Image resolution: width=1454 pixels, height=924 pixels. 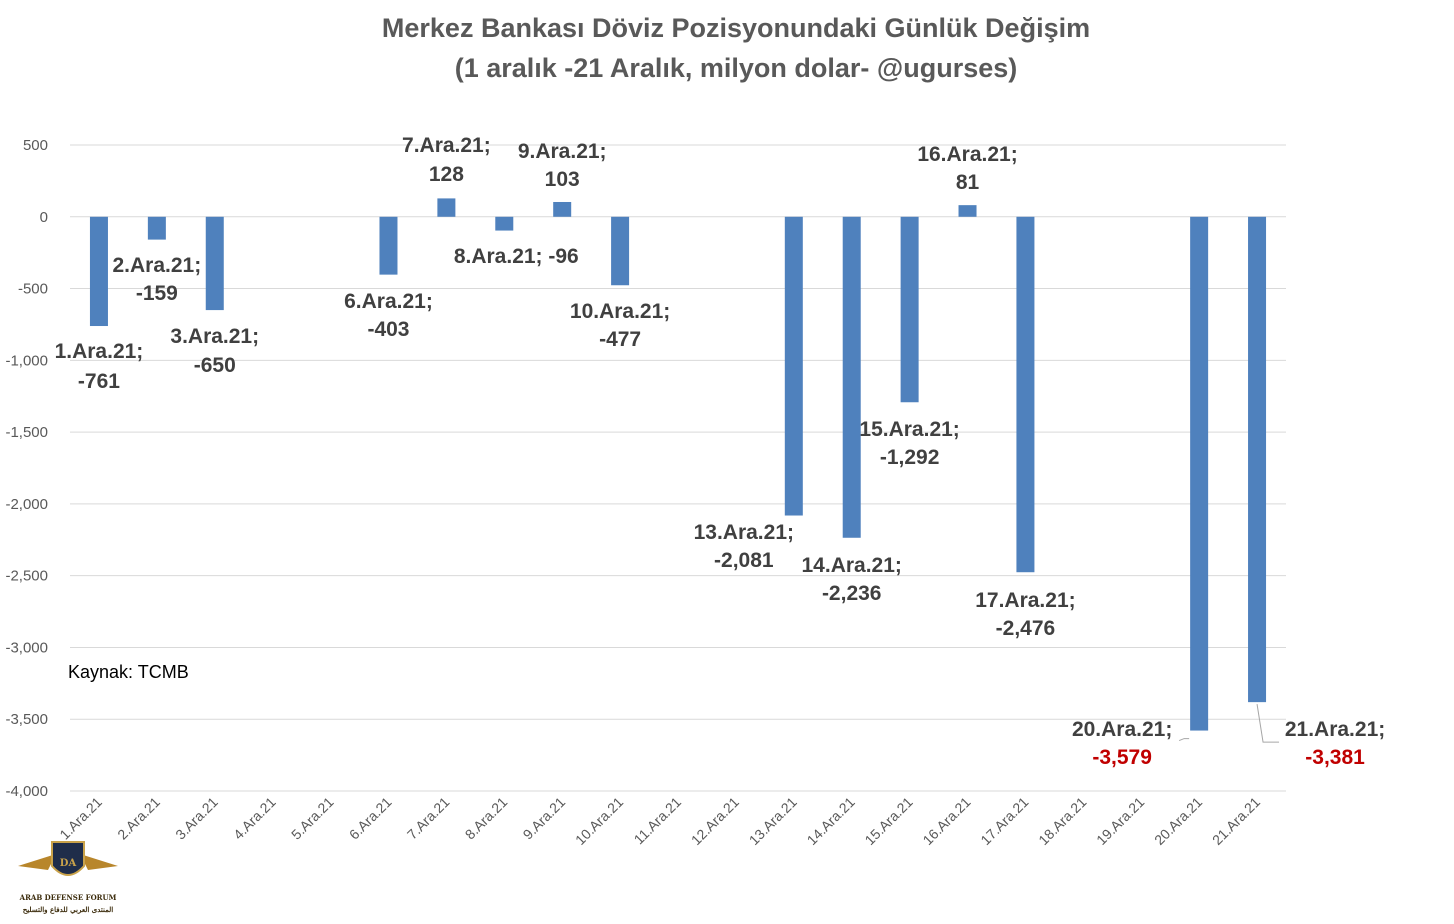 What do you see at coordinates (620, 339) in the screenshot?
I see `data-label-value: -477` at bounding box center [620, 339].